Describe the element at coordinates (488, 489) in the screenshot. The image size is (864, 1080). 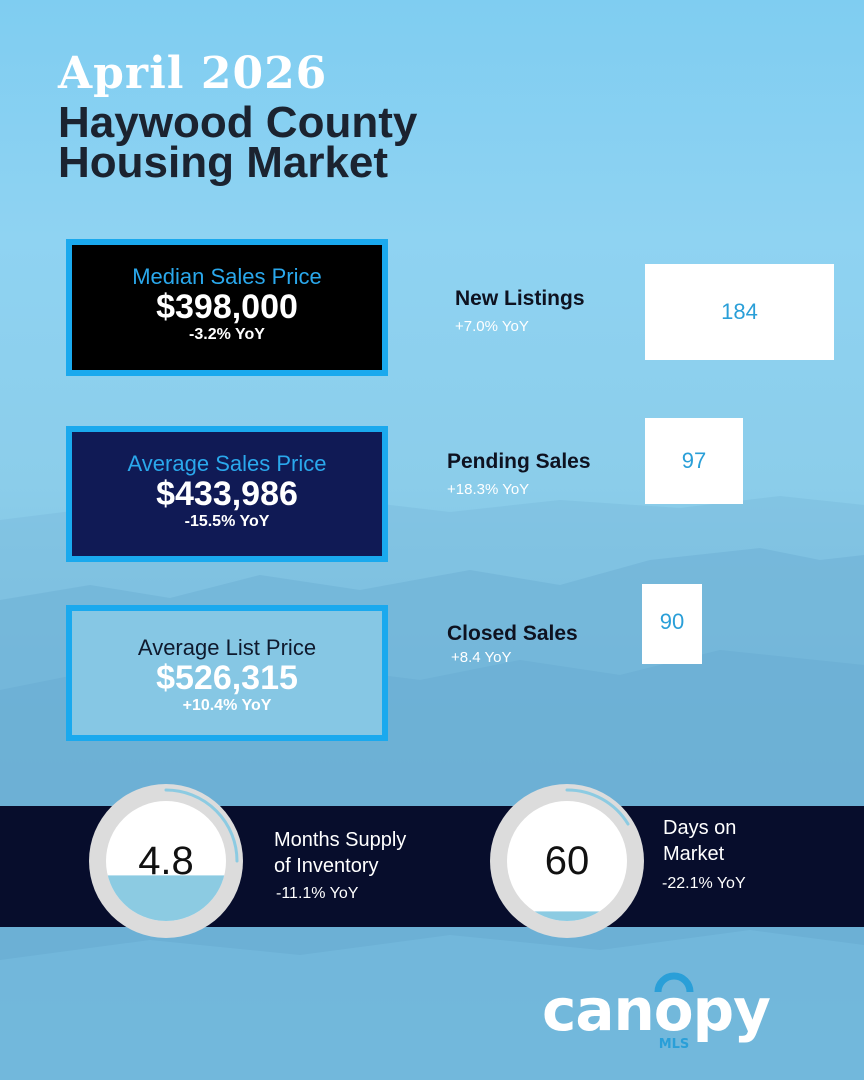
I see `pending-sales-change: +18.3% YoY` at that location.